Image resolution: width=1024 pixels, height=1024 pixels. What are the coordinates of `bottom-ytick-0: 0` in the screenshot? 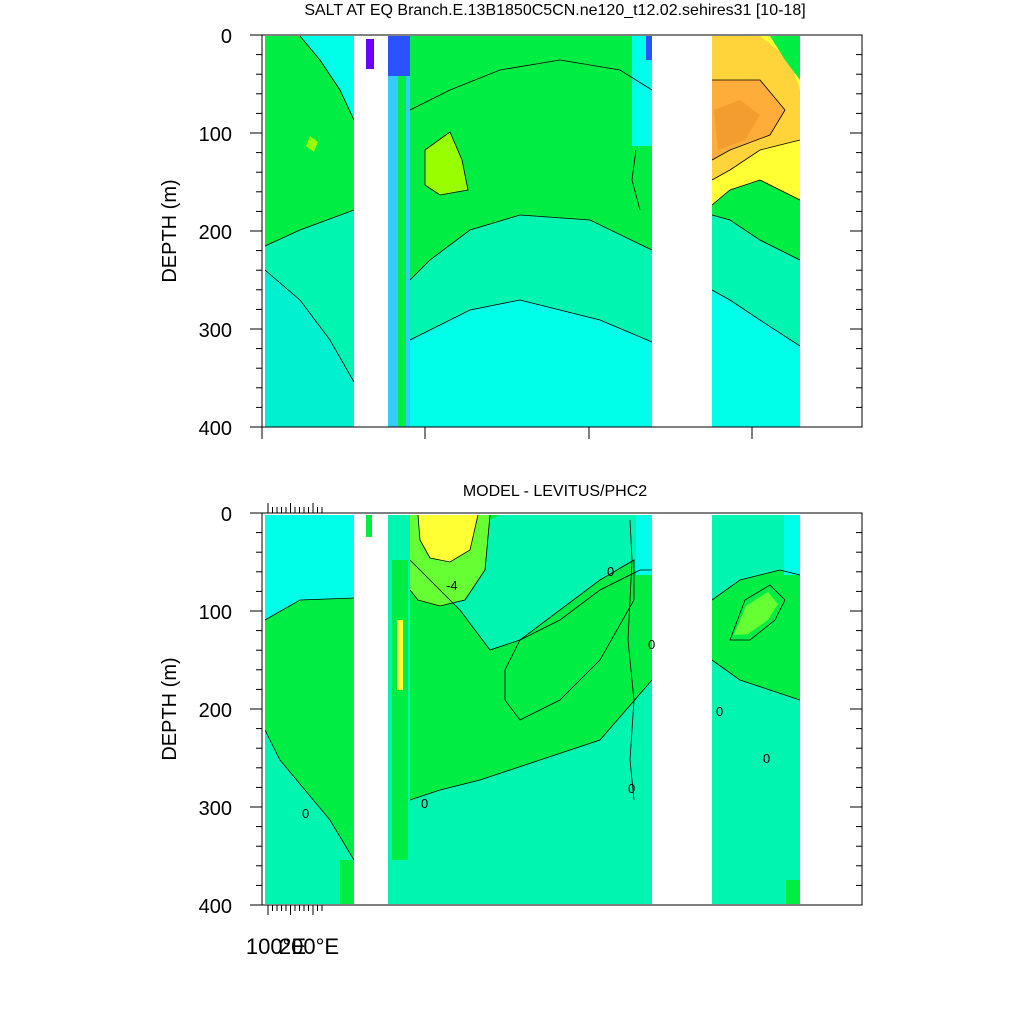 It's located at (226, 515).